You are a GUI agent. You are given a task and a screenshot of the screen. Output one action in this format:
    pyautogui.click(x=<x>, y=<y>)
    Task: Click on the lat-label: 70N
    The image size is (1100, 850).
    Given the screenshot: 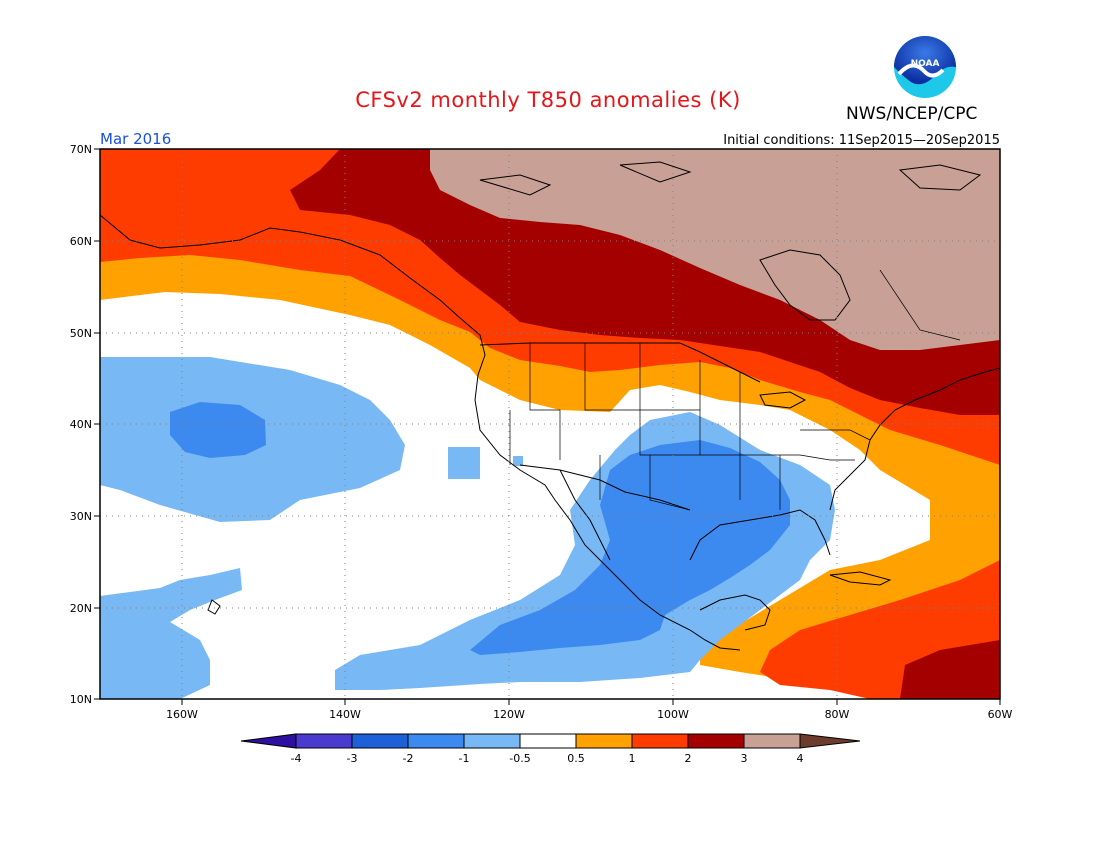 What is the action you would take?
    pyautogui.click(x=81, y=149)
    